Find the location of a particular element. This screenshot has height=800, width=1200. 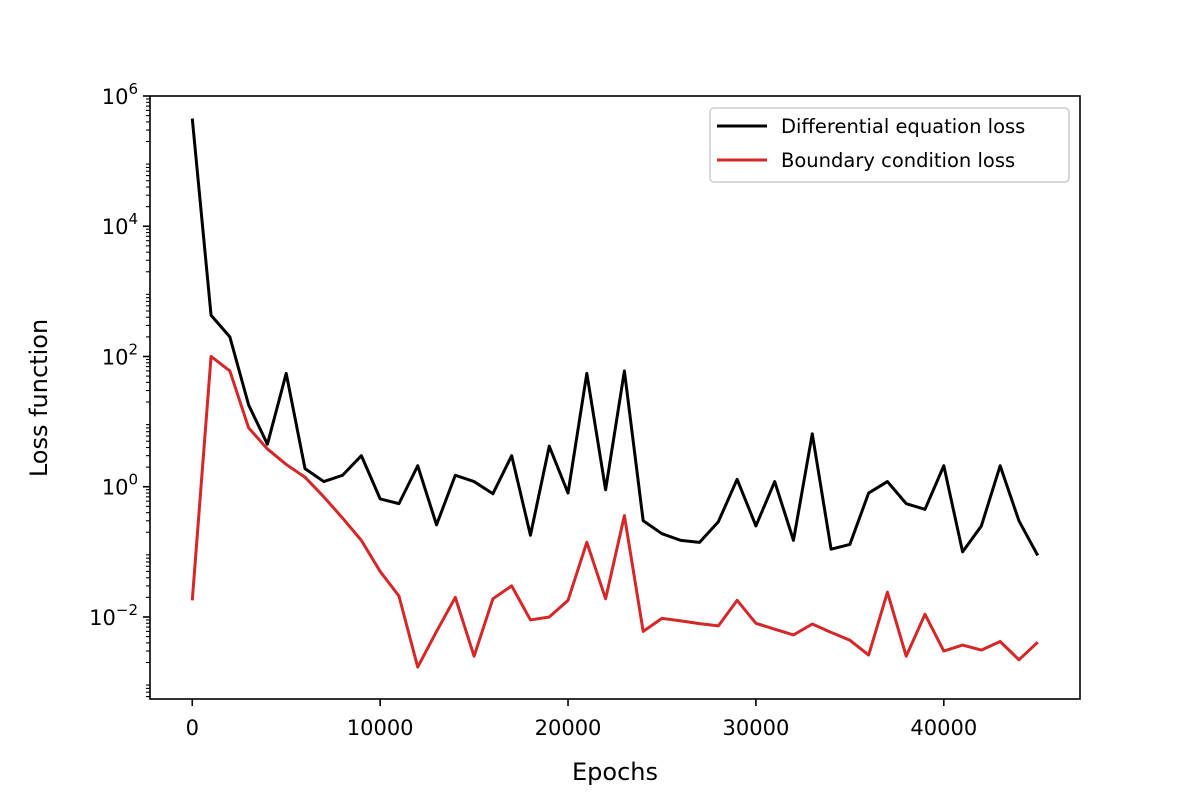

x-tick-label: 30000 is located at coordinates (756, 728).